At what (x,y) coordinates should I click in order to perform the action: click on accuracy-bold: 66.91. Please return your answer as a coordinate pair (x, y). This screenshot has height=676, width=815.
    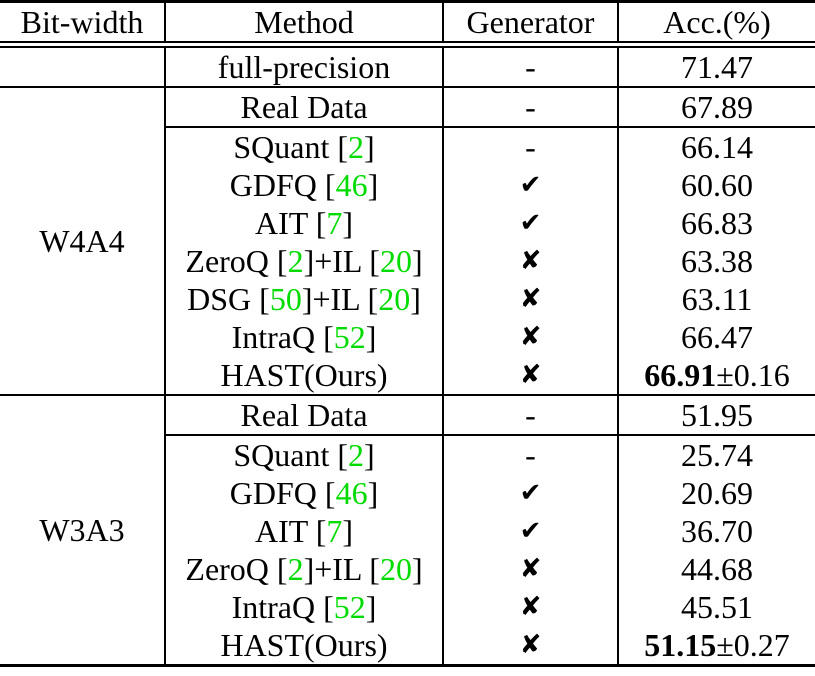
    Looking at the image, I should click on (680, 374).